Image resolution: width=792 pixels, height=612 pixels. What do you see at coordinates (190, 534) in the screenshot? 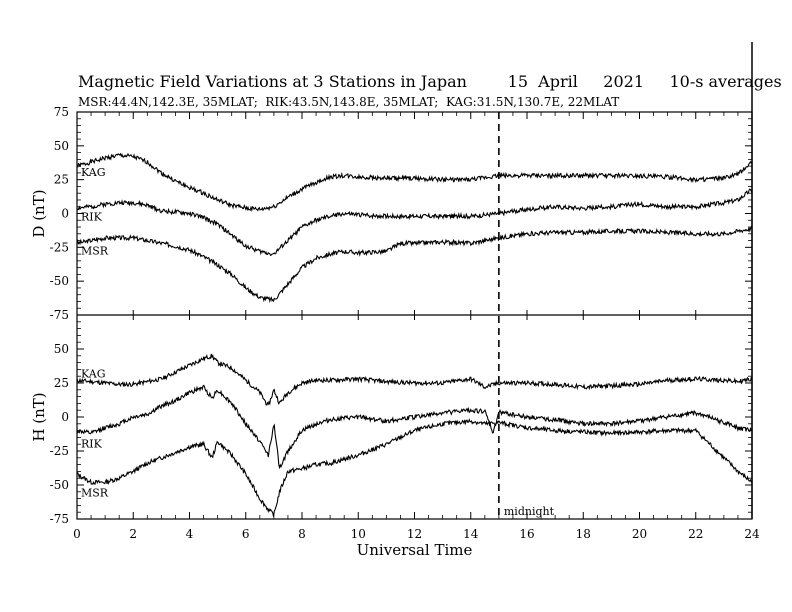
I see `x-tick-label: 4` at bounding box center [190, 534].